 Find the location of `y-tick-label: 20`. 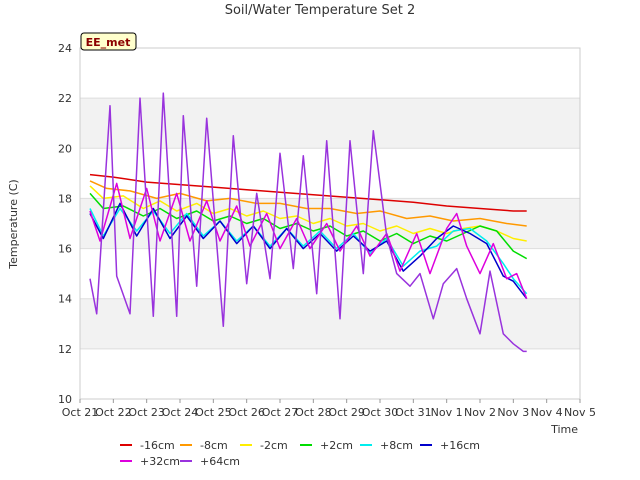

y-tick-label: 20 is located at coordinates (65, 148).